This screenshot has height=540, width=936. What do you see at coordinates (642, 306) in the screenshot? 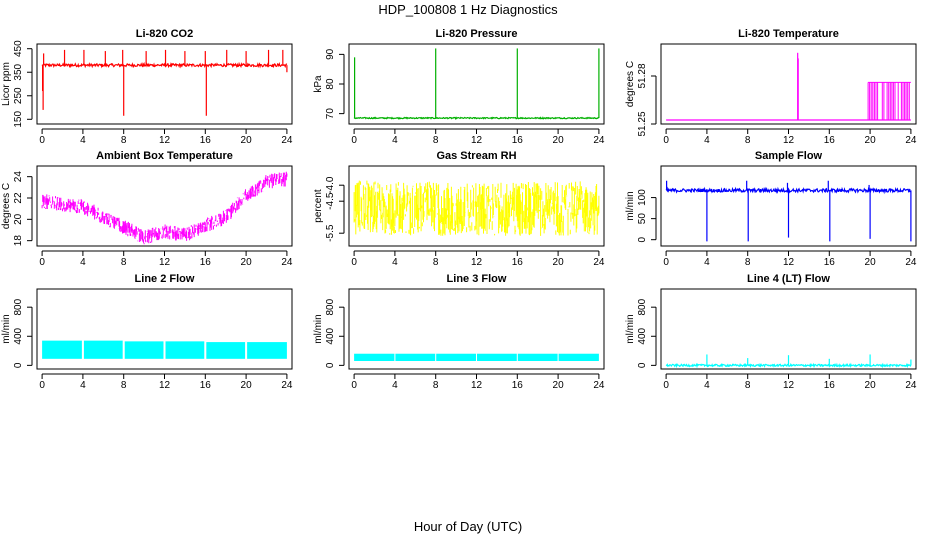
I see `y-tick-label: 800` at bounding box center [642, 306].